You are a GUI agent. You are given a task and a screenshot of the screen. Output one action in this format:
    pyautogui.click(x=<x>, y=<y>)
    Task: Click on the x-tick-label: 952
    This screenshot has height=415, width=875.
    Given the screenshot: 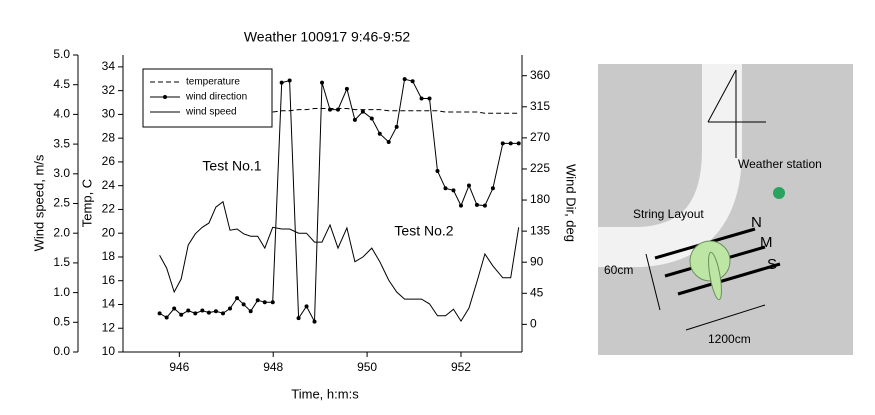 What is the action you would take?
    pyautogui.click(x=461, y=367)
    